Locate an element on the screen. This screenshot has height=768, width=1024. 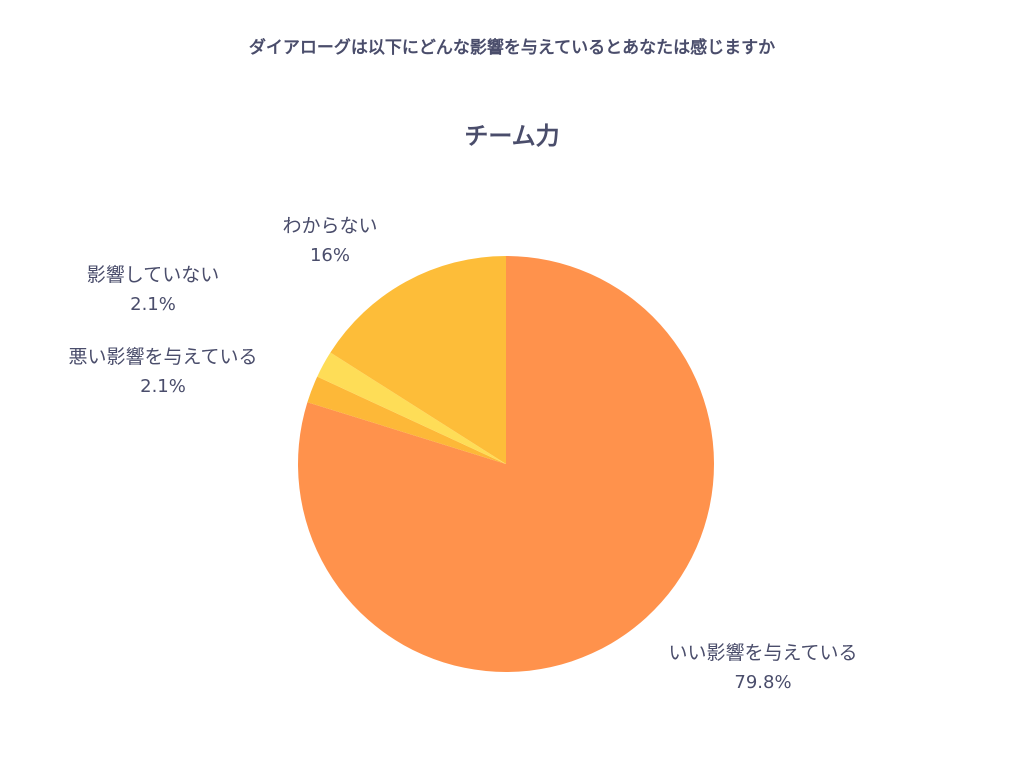
slice-label-text: 影響していない is located at coordinates (153, 275).